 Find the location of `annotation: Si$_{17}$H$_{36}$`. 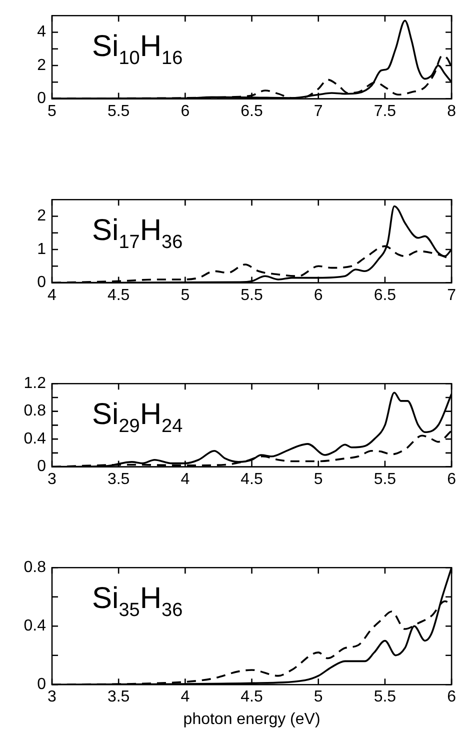

annotation: Si$_{17}$H$_{36}$ is located at coordinates (137, 233).